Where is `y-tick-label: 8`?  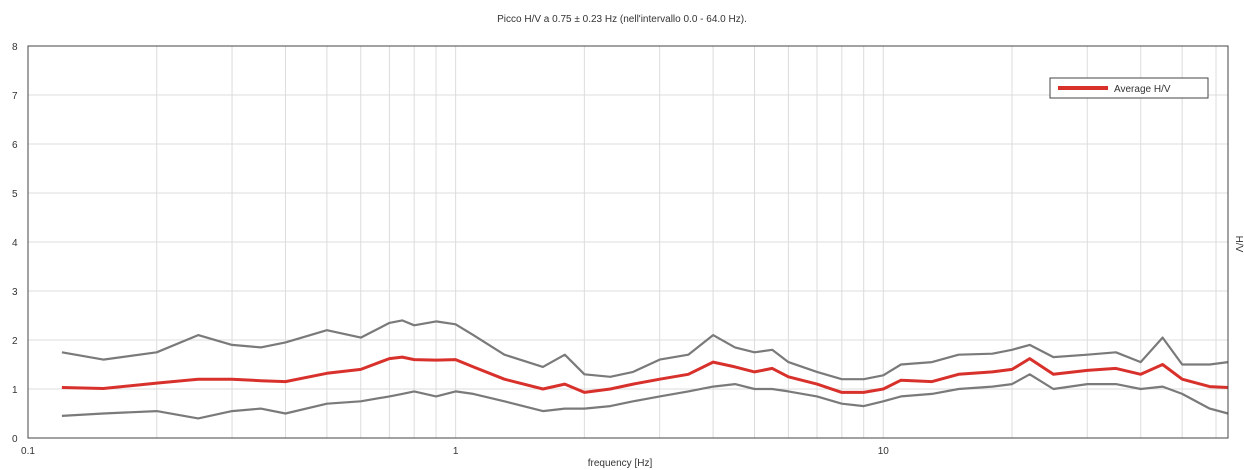
y-tick-label: 8 is located at coordinates (15, 47).